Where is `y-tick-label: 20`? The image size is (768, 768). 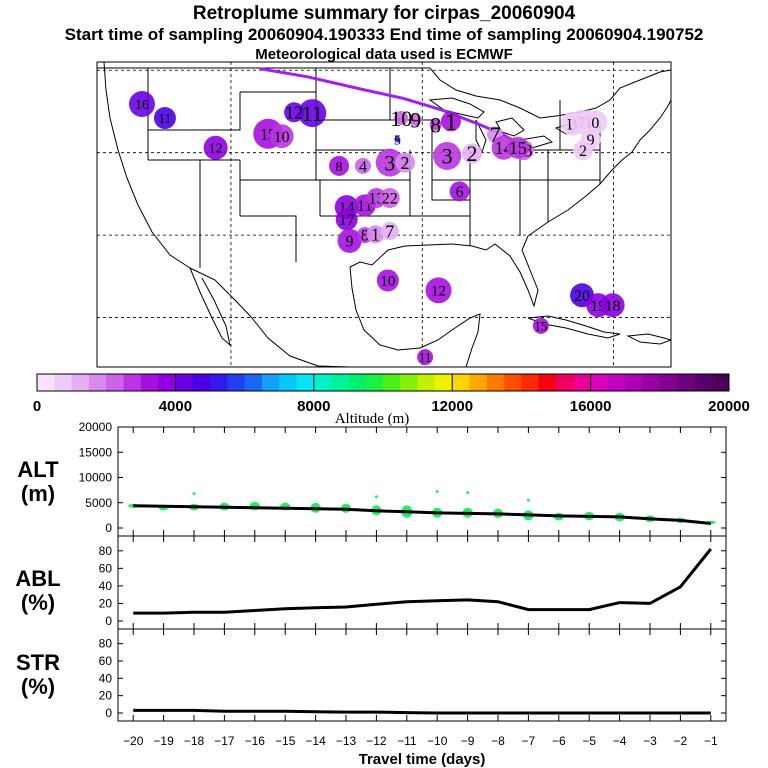
y-tick-label: 20 is located at coordinates (106, 696).